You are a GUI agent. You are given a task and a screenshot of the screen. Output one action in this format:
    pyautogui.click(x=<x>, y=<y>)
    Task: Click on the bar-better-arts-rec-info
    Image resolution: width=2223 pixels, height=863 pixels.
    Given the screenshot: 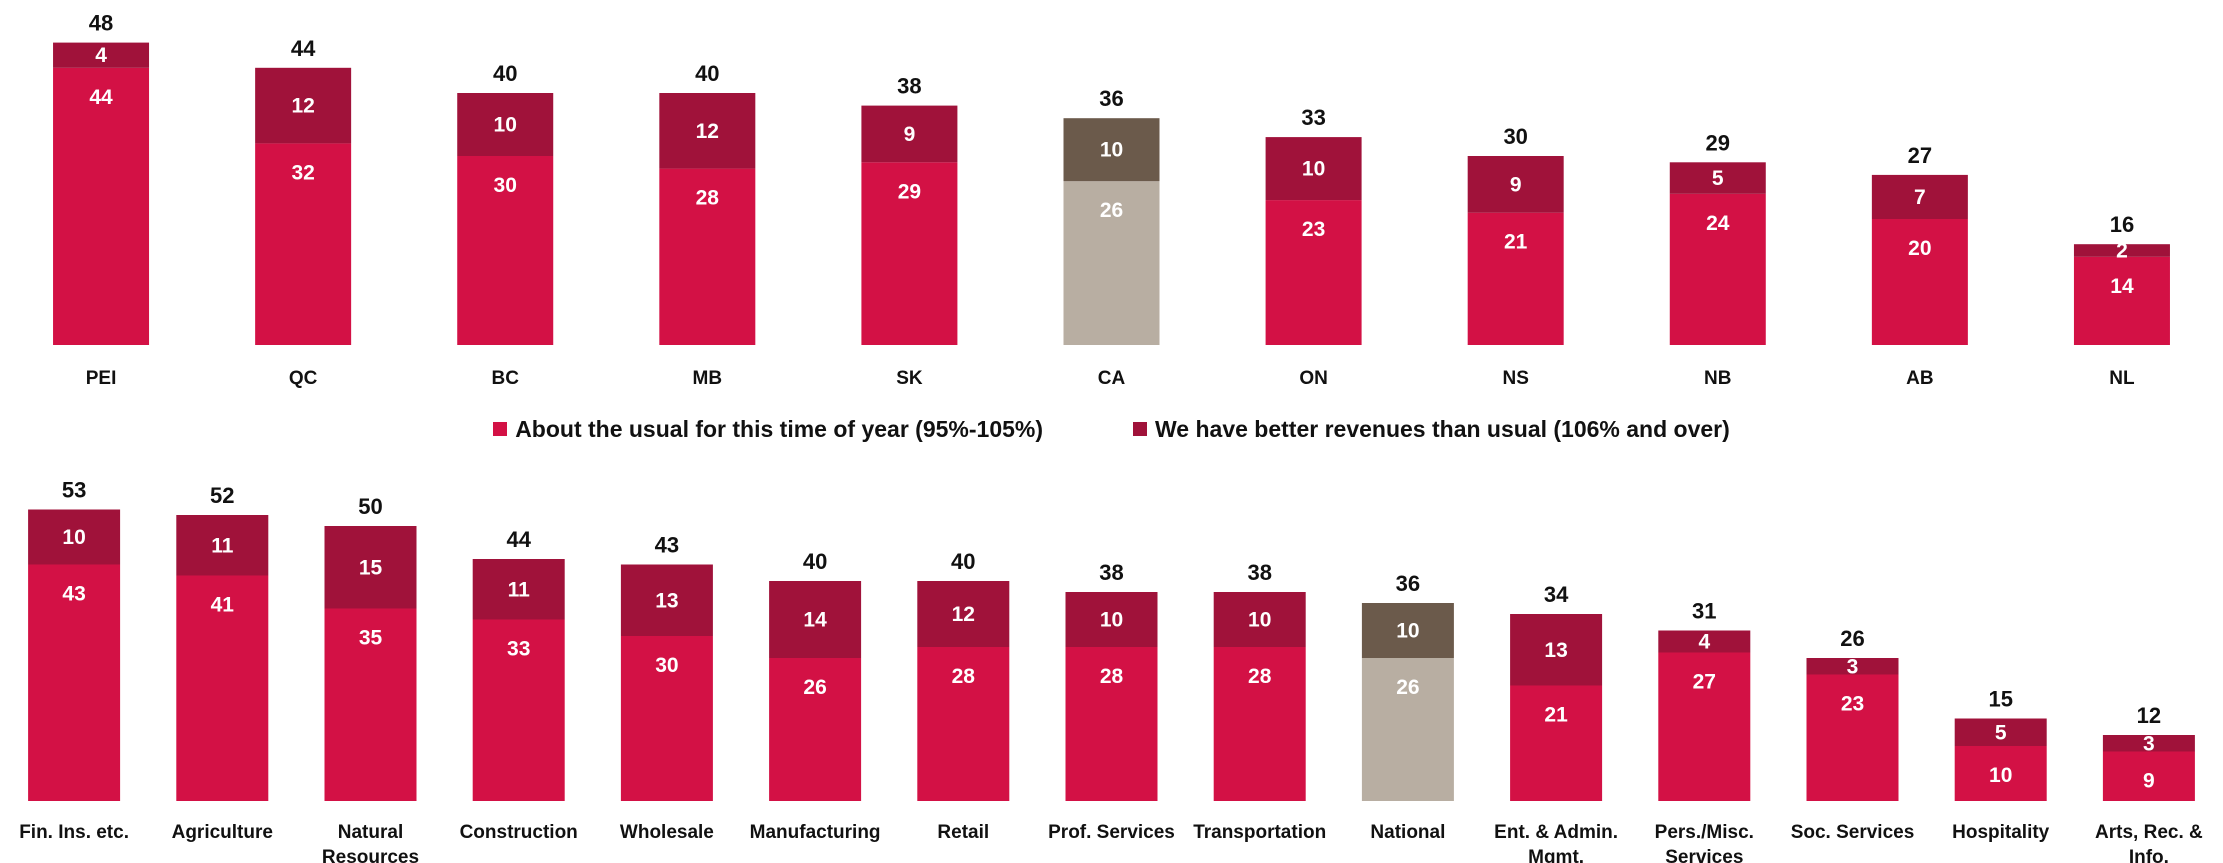 What is the action you would take?
    pyautogui.click(x=2148, y=743)
    